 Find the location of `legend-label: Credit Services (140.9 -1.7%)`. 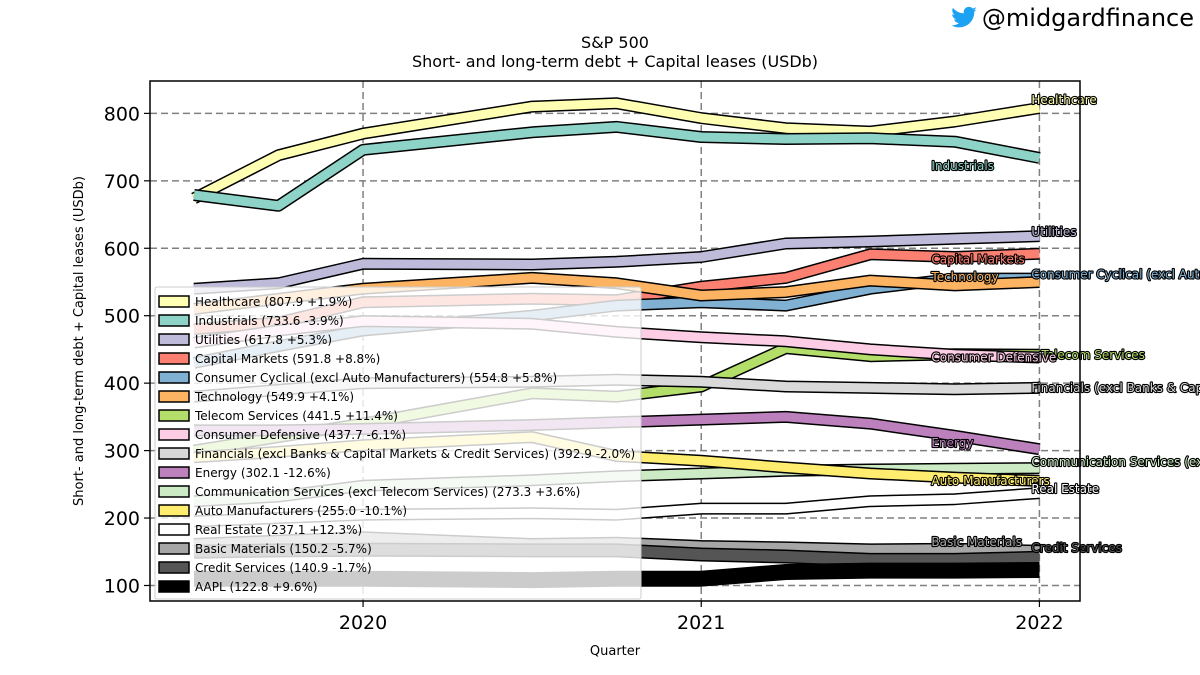

legend-label: Credit Services (140.9 -1.7%) is located at coordinates (283, 568).